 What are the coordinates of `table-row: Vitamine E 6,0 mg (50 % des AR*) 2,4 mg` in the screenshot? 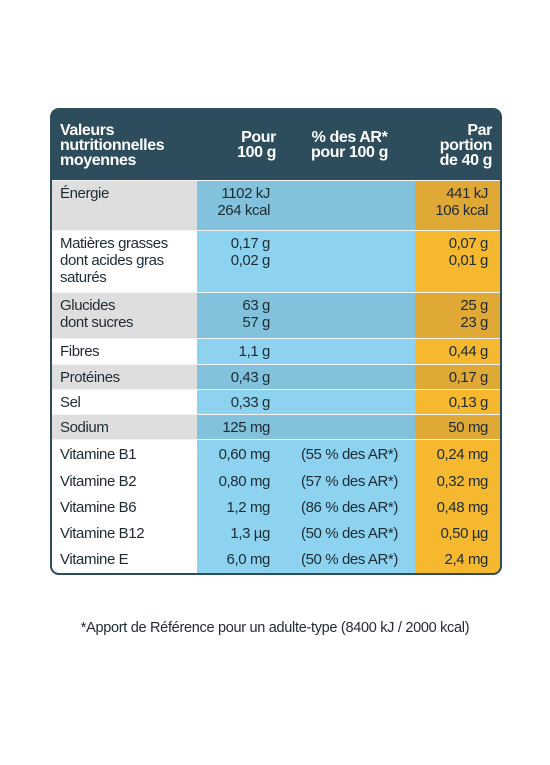 It's located at (276, 559).